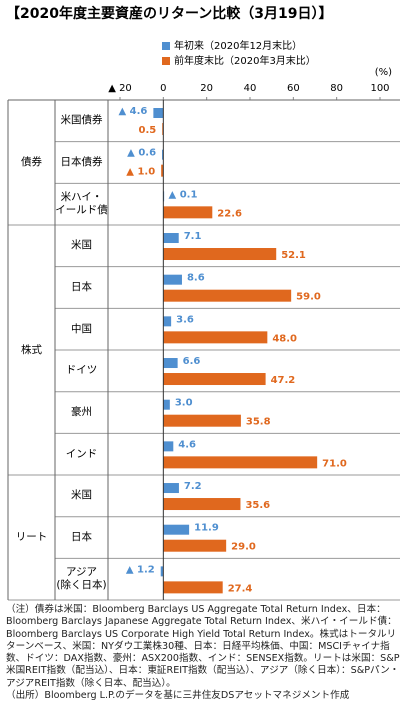  What do you see at coordinates (250, 88) in the screenshot?
I see `x-tick-label: 40` at bounding box center [250, 88].